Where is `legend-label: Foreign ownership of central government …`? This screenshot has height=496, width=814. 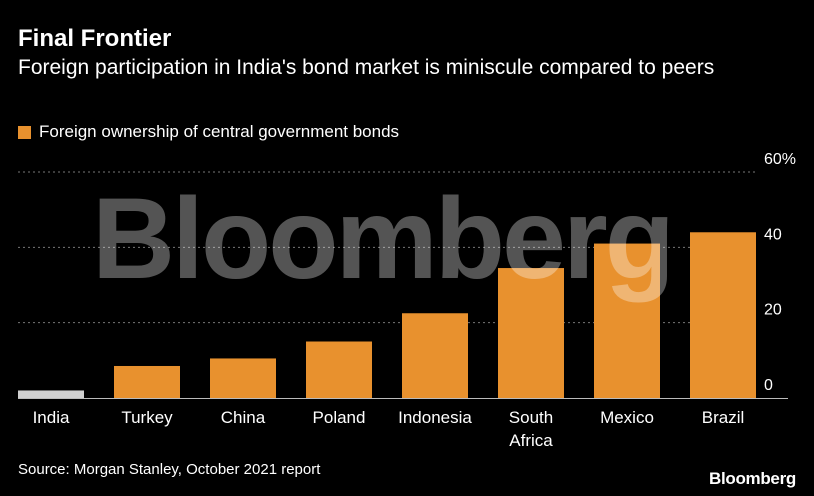 legend-label: Foreign ownership of central government … is located at coordinates (219, 131).